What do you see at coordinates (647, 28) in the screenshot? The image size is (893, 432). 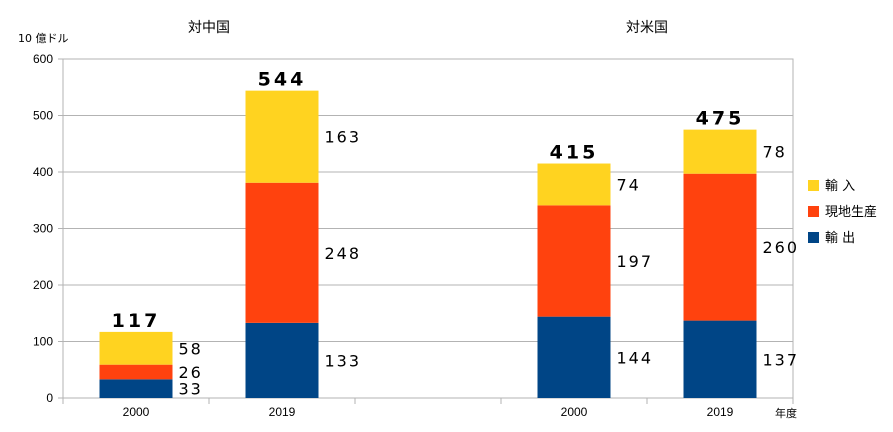 I see `group-title: 対米国` at bounding box center [647, 28].